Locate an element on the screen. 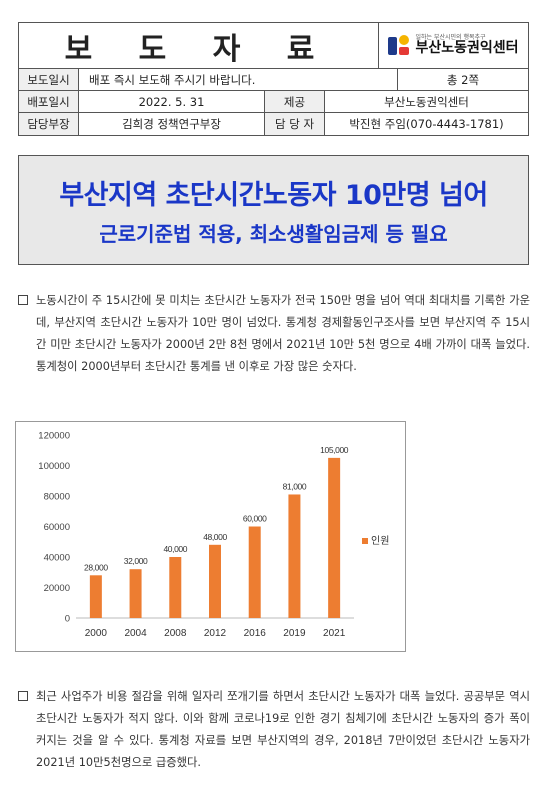  headline-subtitle: 근로기준법 적용, 최소생활임금제 등 필요 is located at coordinates (273, 234).